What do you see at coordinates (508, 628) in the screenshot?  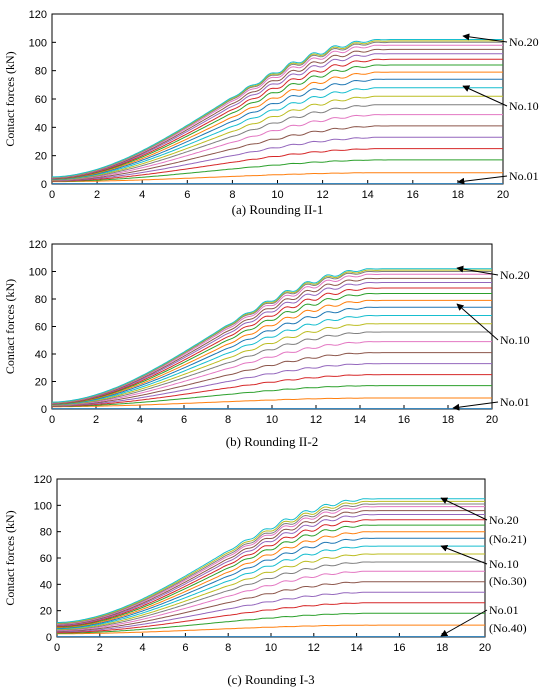 I see `annotation-label: (No.40)` at bounding box center [508, 628].